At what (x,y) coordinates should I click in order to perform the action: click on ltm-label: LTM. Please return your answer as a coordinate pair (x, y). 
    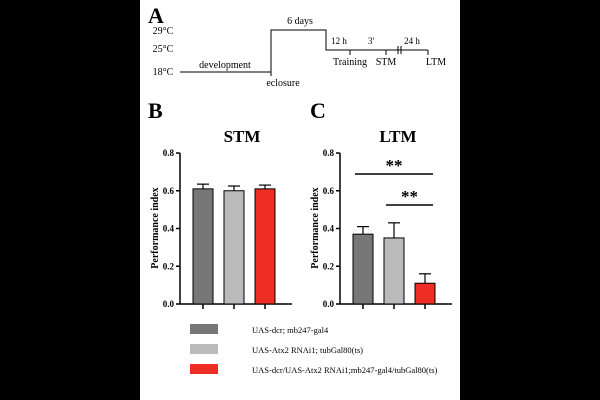
    Looking at the image, I should click on (436, 62).